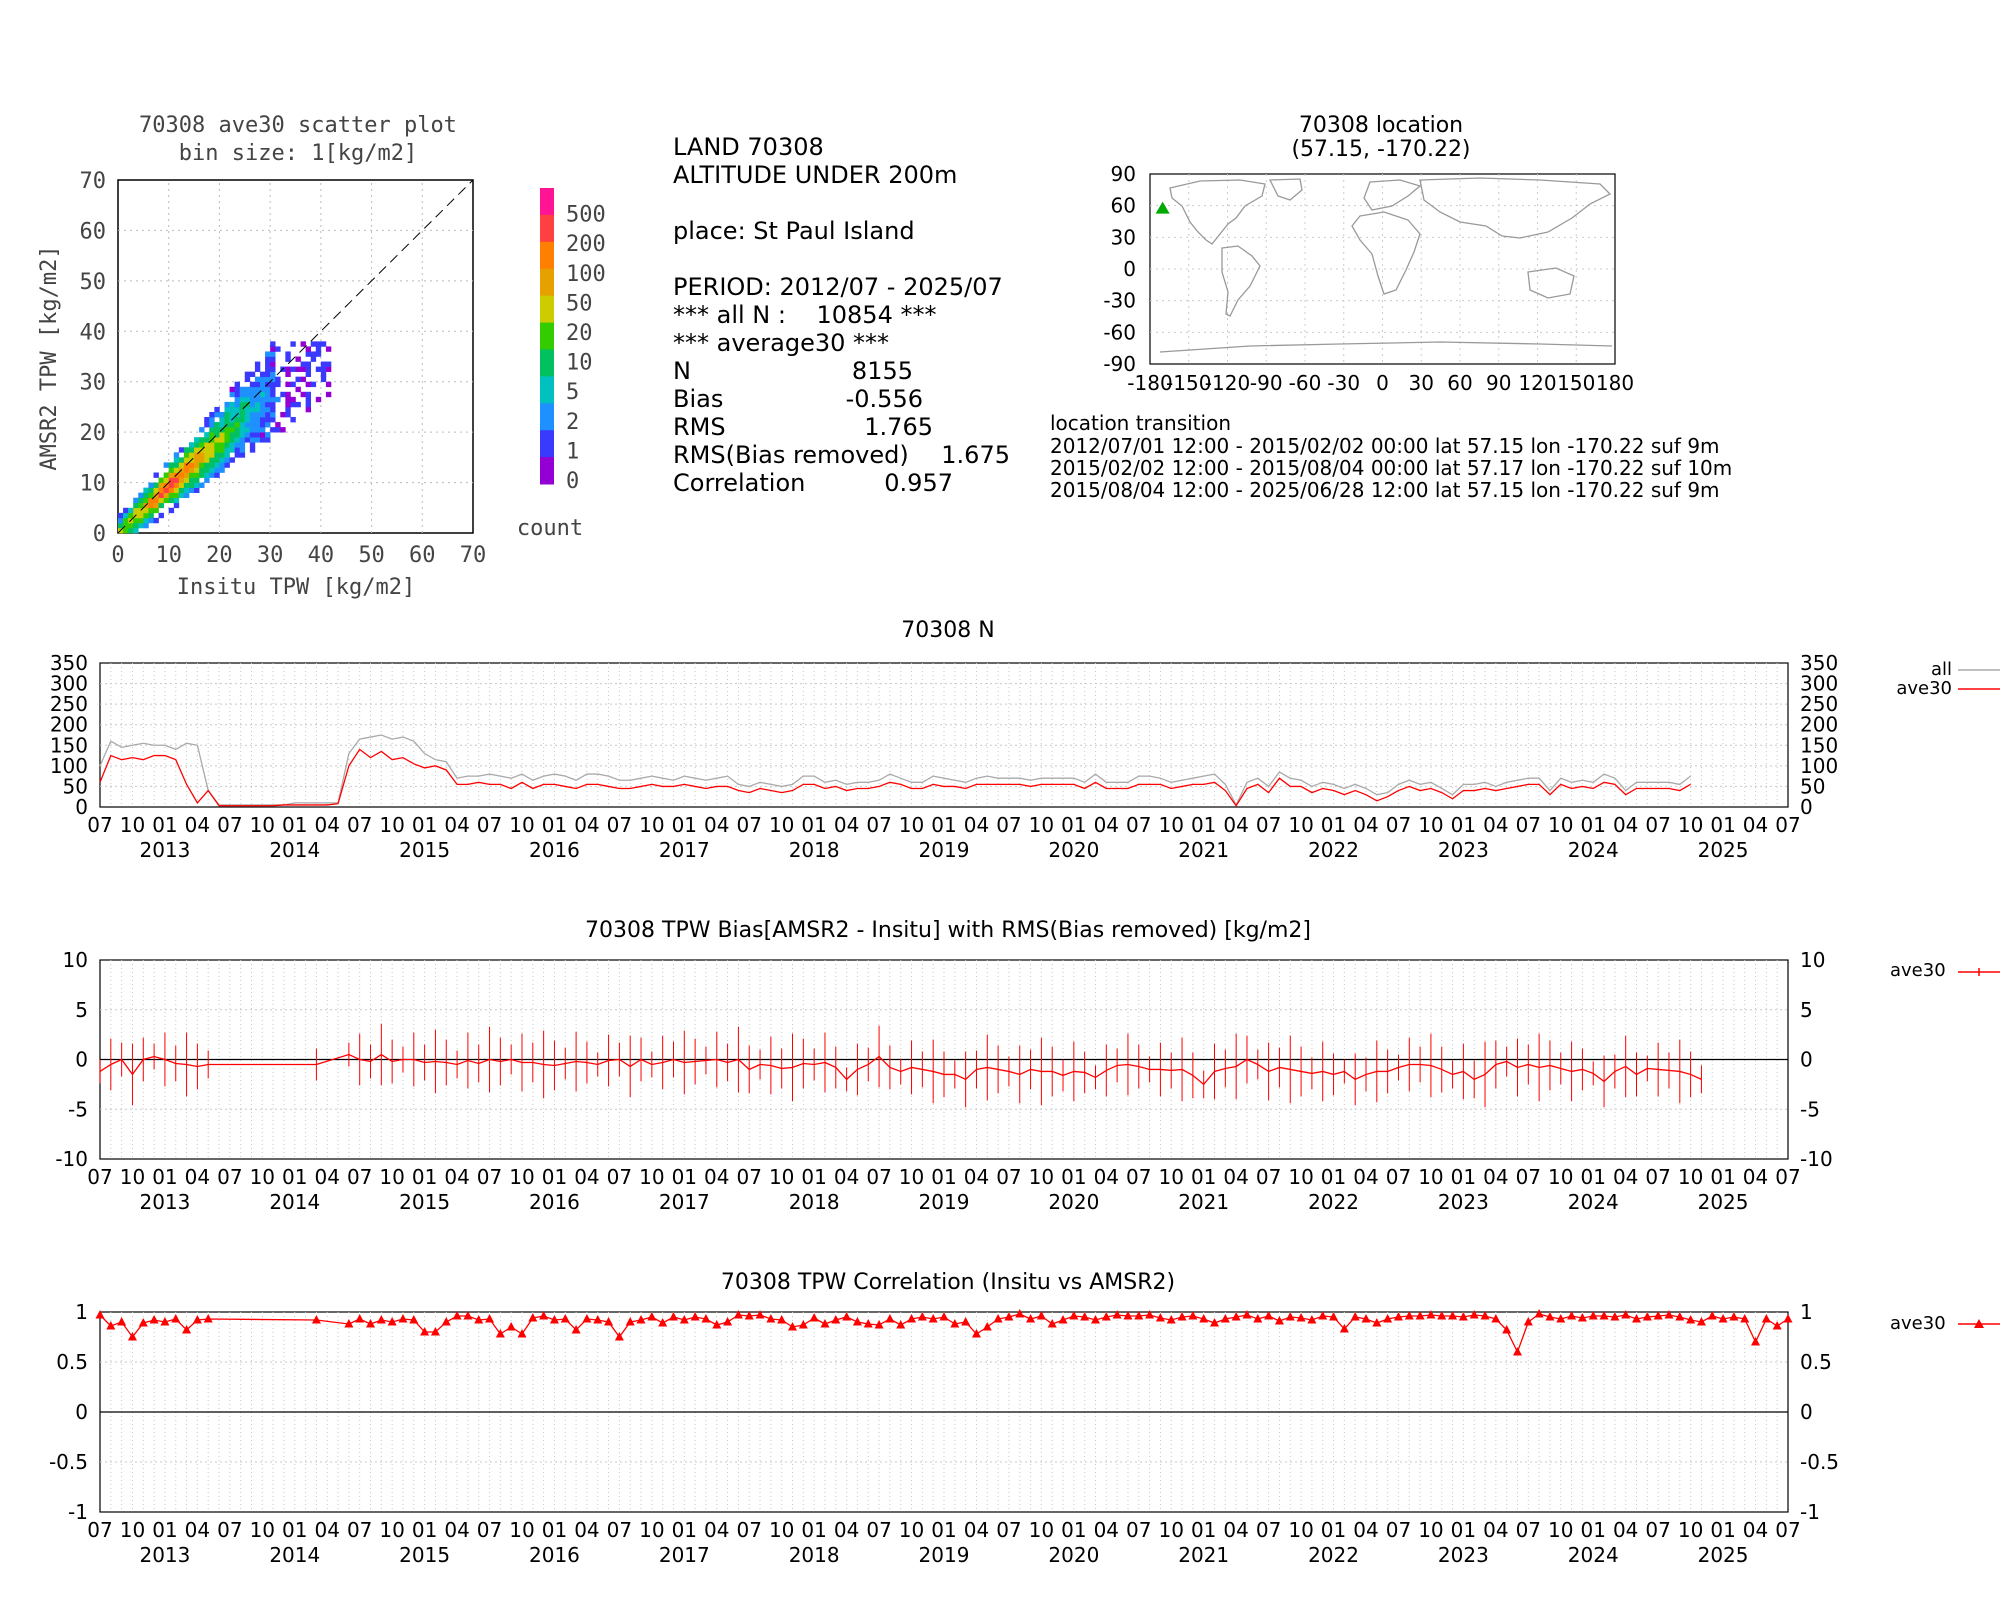  I want to click on x-year-label: 2025, so click(1723, 1555).